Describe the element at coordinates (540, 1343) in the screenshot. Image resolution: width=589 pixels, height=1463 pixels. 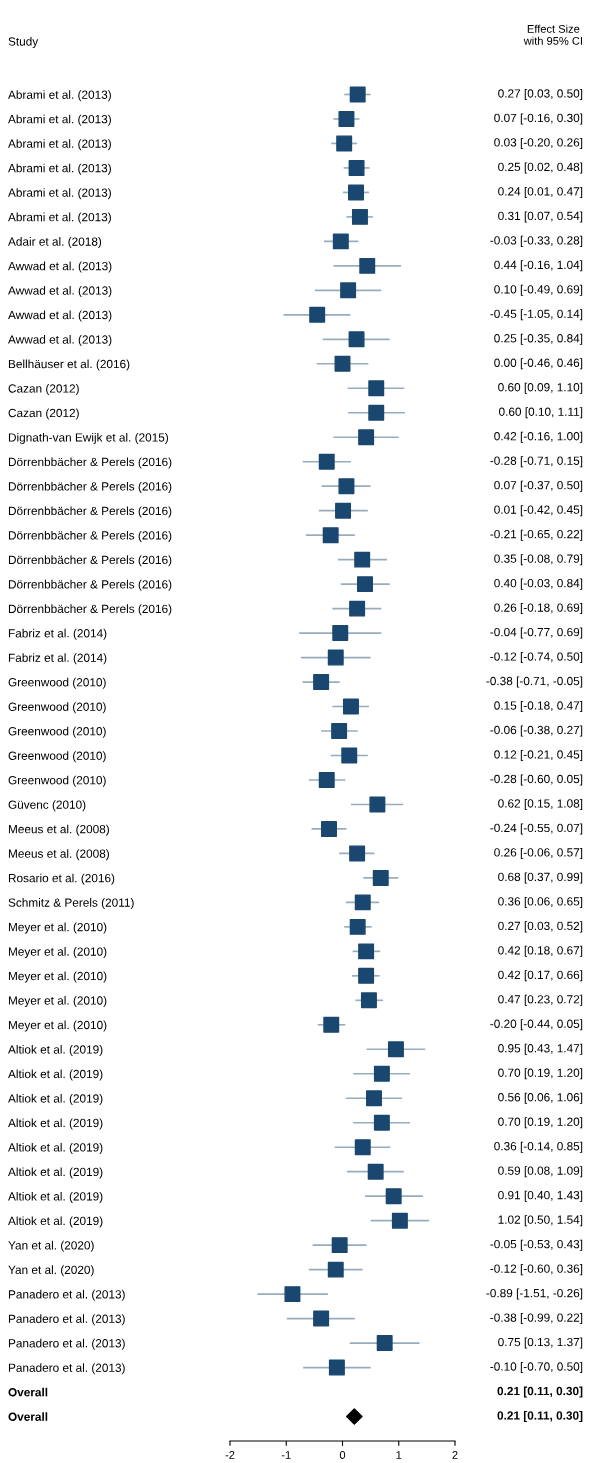
I see `text: 0.75 [0.13, 1.37]` at that location.